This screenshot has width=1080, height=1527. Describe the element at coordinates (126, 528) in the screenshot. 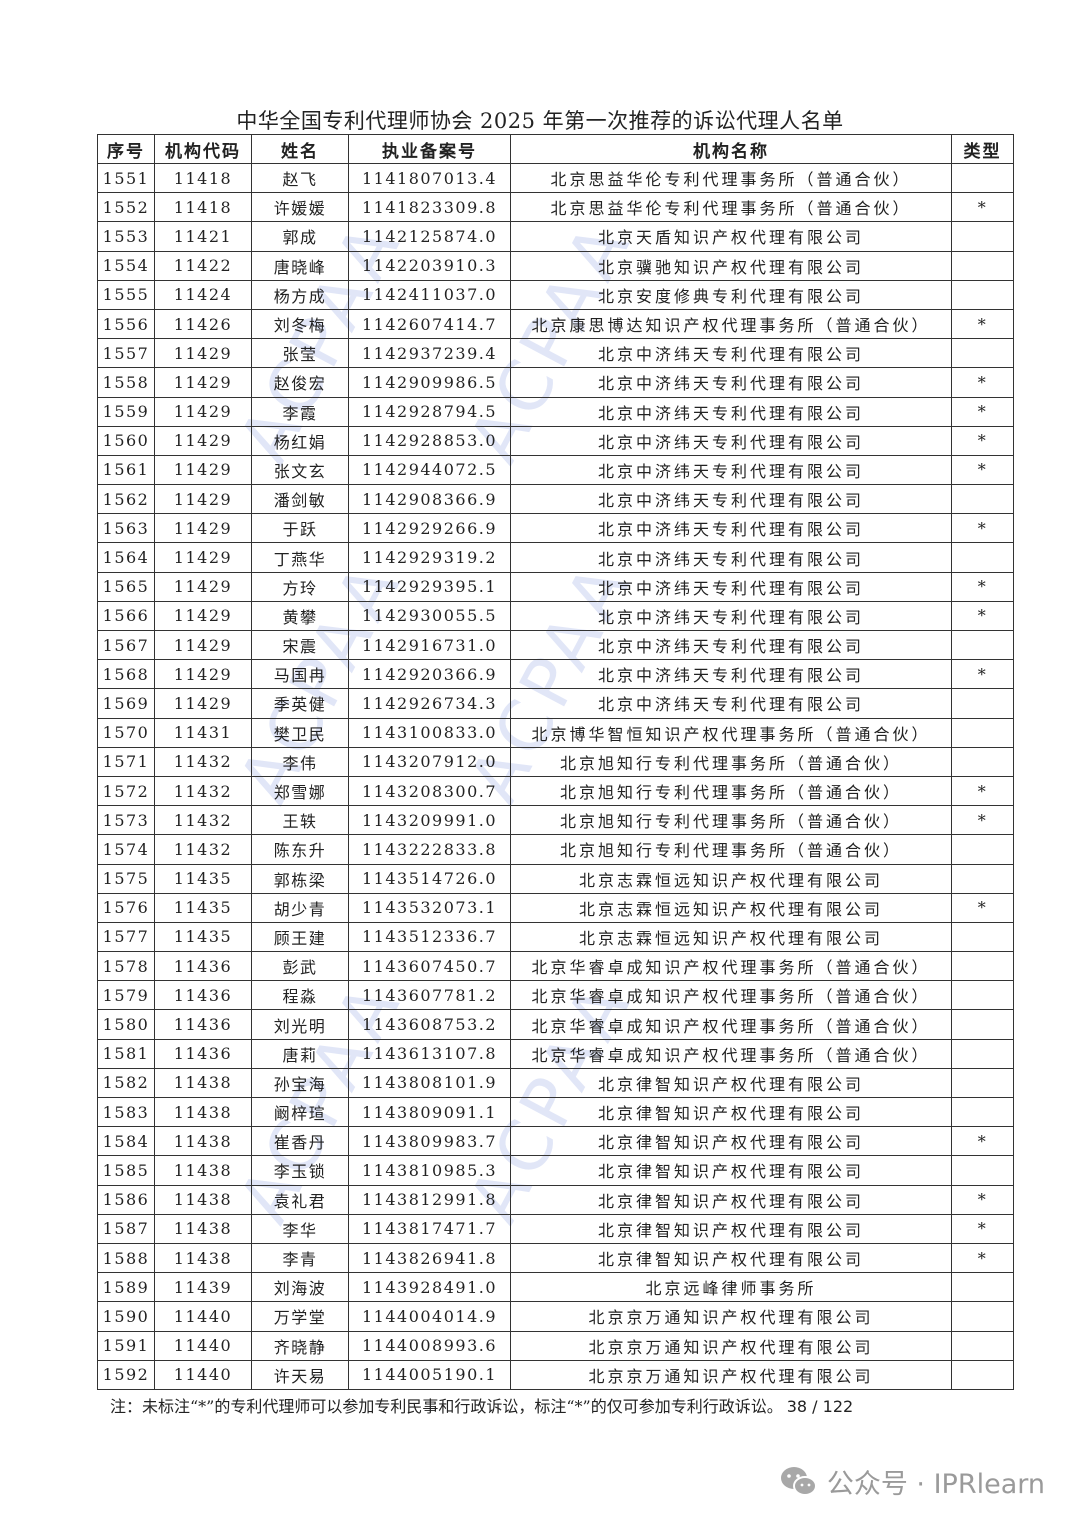

I see `cell-serial: 1563` at that location.